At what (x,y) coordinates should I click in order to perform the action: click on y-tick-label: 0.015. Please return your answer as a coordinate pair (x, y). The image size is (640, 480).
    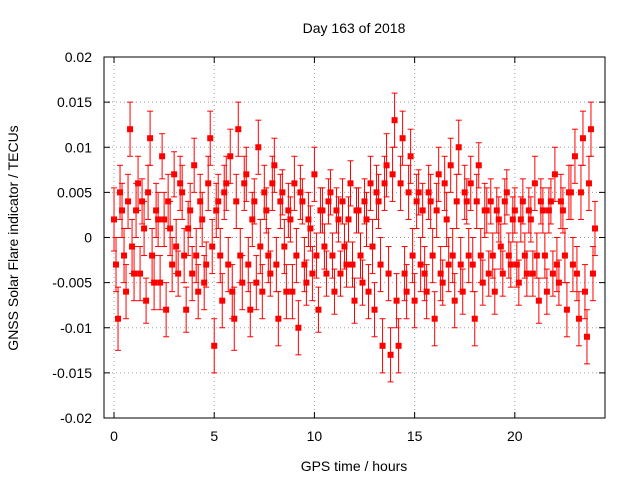
    Looking at the image, I should click on (74, 102).